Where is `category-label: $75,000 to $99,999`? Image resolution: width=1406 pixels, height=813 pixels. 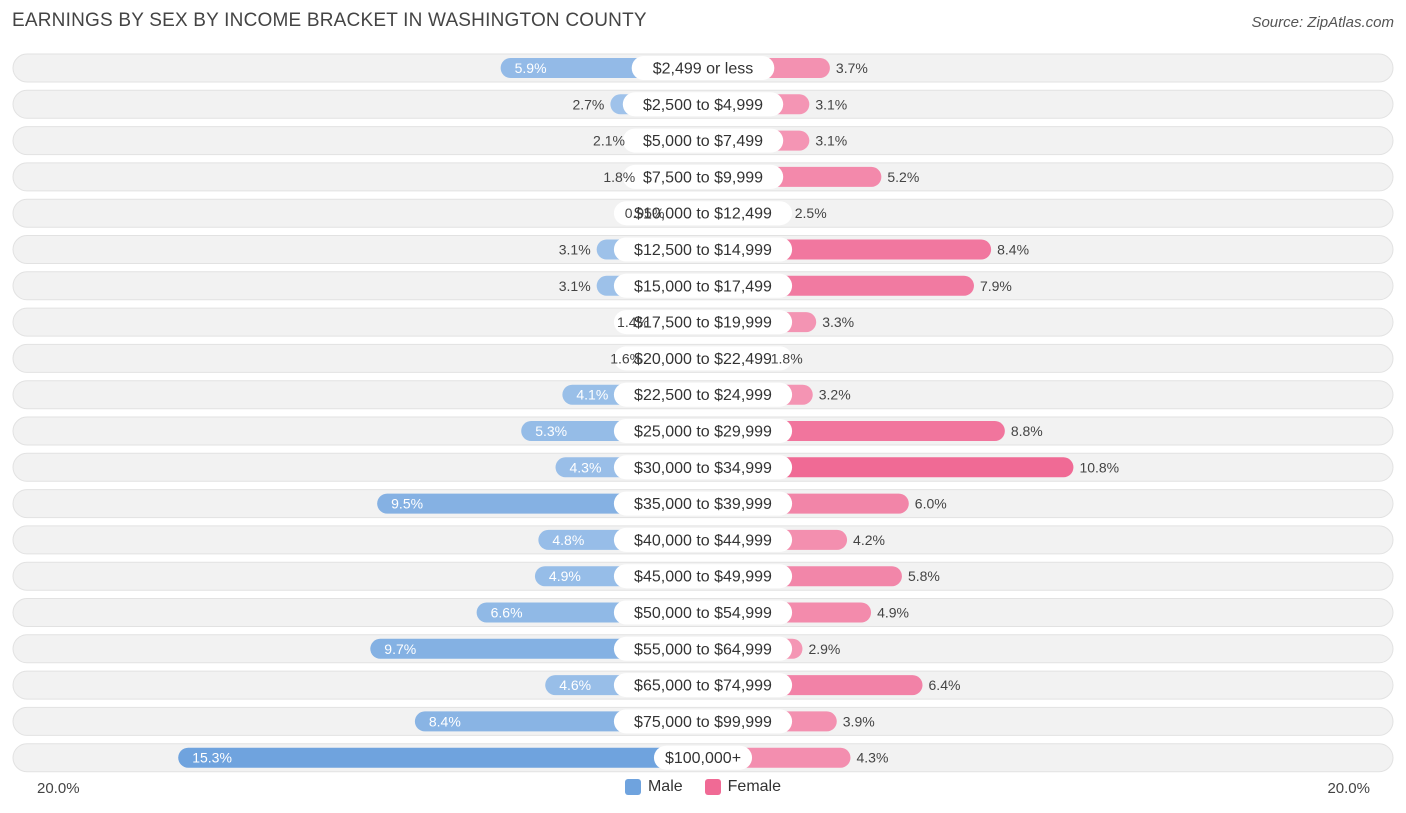 category-label: $75,000 to $99,999 is located at coordinates (703, 722).